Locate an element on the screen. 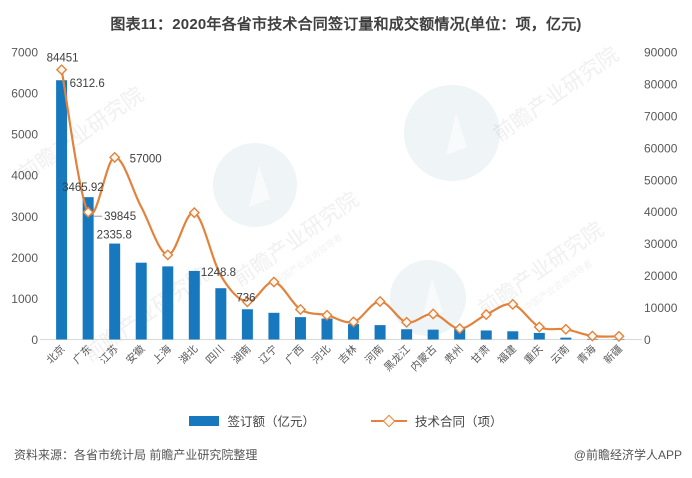 The image size is (692, 478). marker-湖南 is located at coordinates (247, 302).